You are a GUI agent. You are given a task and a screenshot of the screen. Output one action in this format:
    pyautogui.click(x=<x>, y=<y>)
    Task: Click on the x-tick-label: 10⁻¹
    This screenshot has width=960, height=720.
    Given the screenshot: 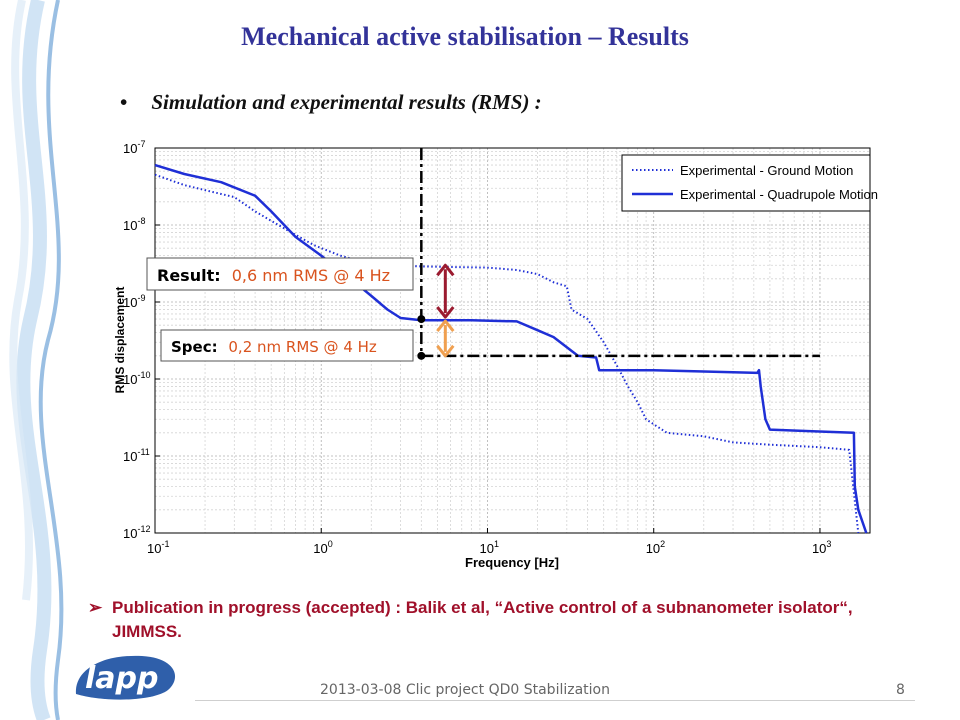 What is the action you would take?
    pyautogui.click(x=158, y=547)
    